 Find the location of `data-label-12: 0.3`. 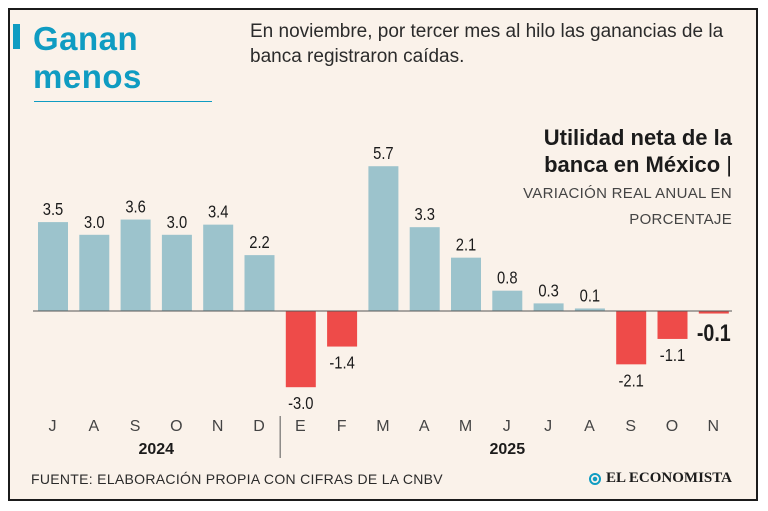

data-label-12: 0.3 is located at coordinates (548, 291).